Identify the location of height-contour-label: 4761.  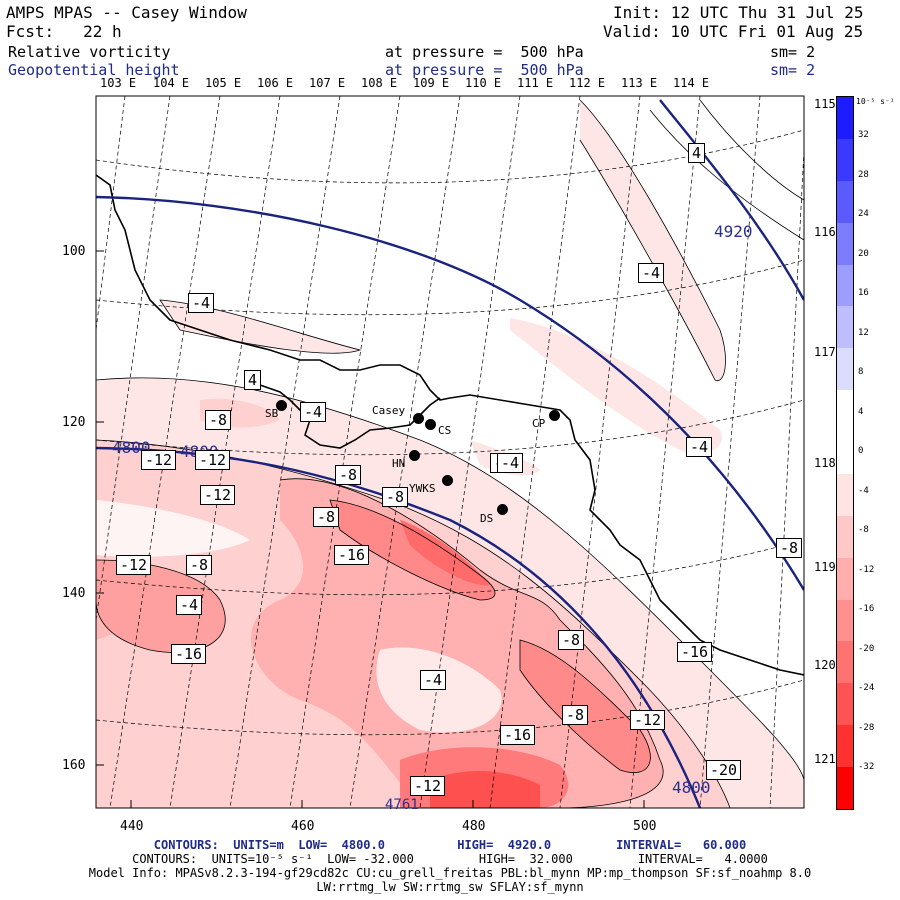
(402, 805).